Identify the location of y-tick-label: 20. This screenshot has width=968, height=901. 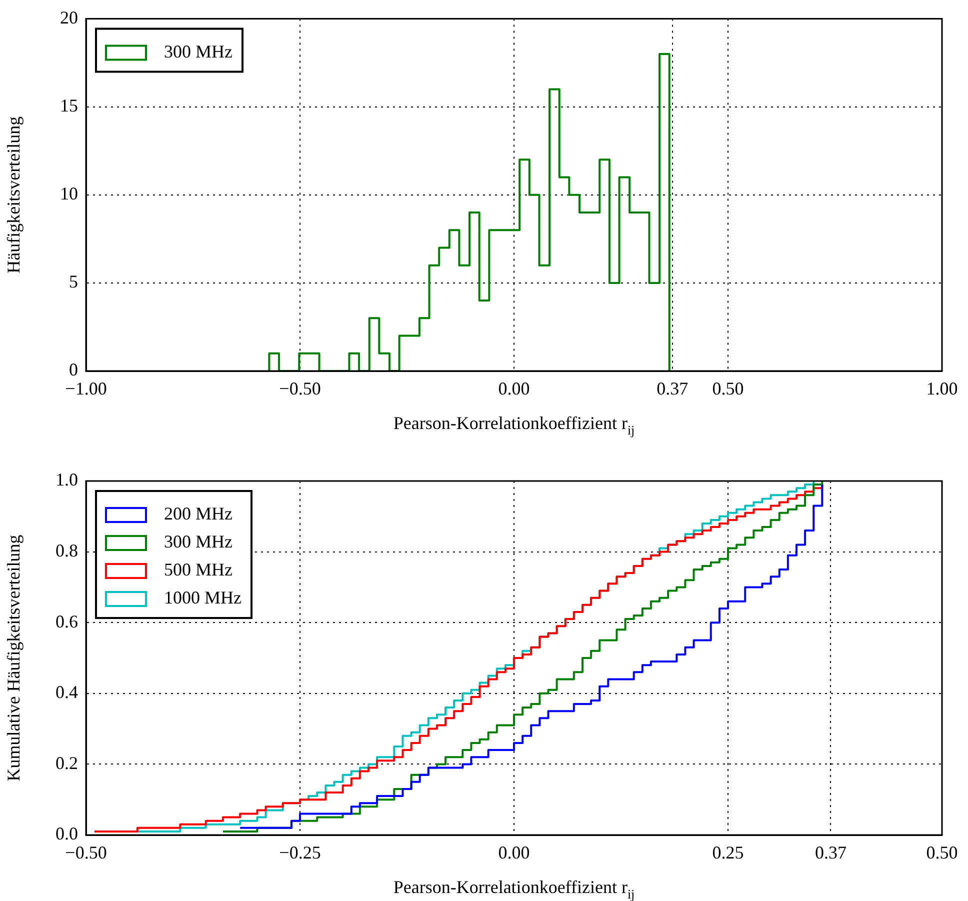
(69, 18).